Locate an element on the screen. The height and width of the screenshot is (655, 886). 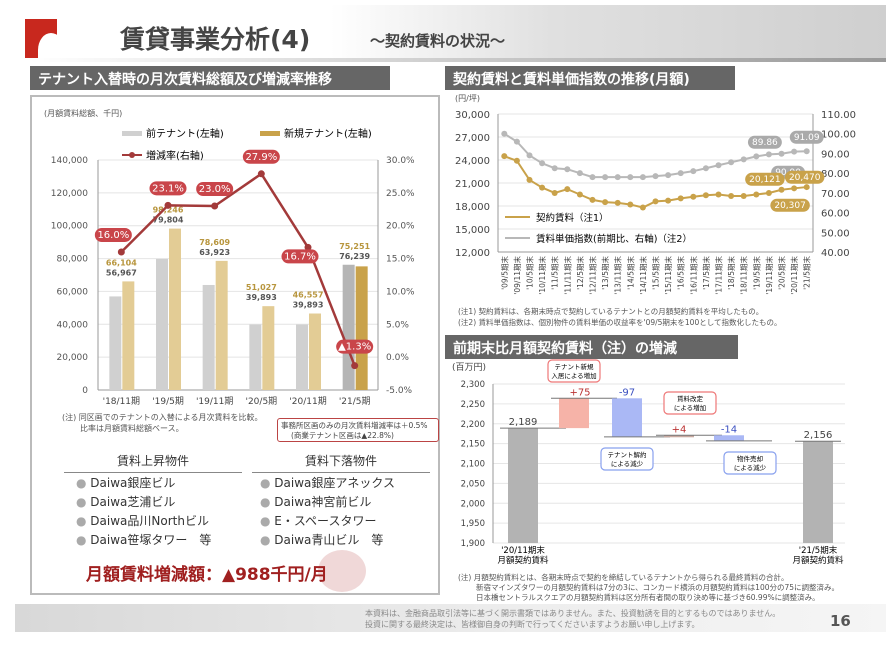
y2-tick-label: 70.00 is located at coordinates (835, 194).